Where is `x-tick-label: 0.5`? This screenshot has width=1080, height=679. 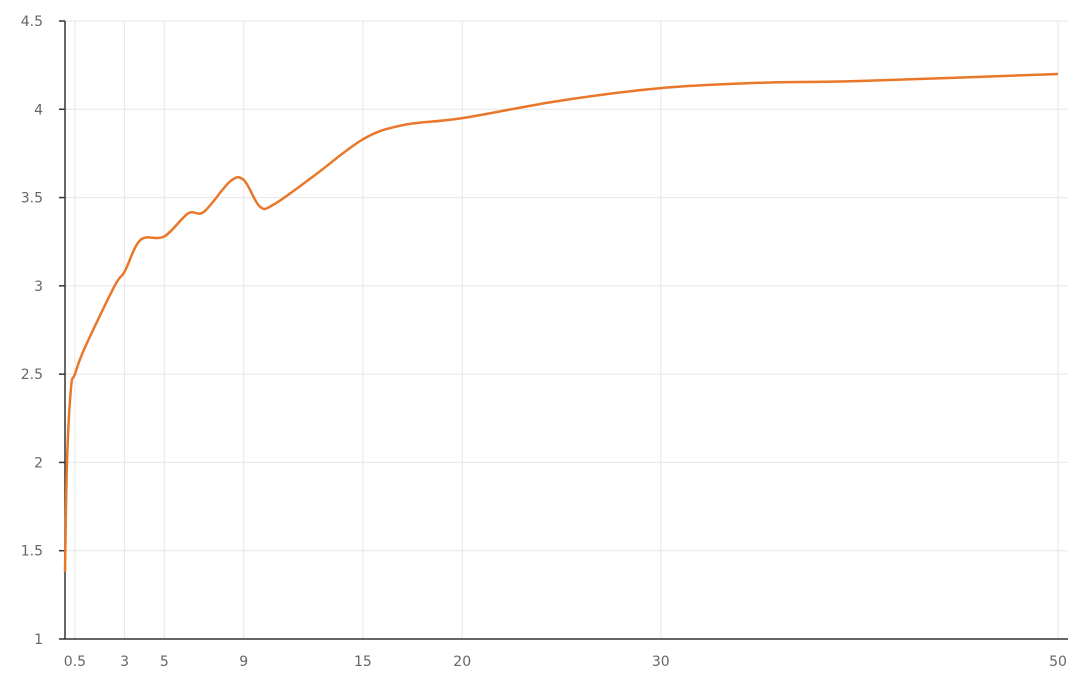 x-tick-label: 0.5 is located at coordinates (75, 662).